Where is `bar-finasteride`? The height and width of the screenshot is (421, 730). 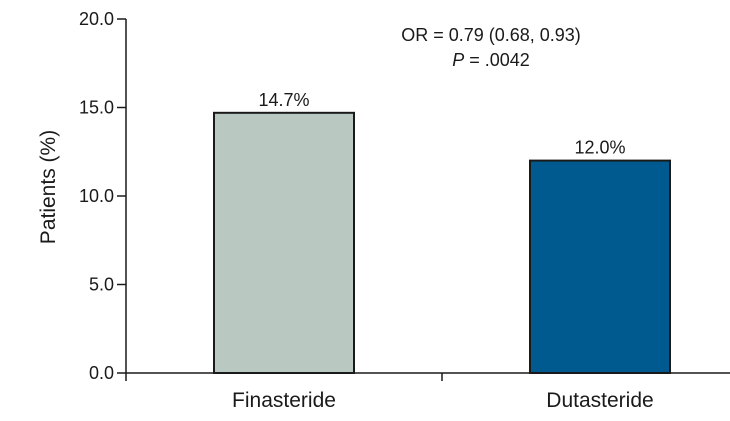 bar-finasteride is located at coordinates (284, 242).